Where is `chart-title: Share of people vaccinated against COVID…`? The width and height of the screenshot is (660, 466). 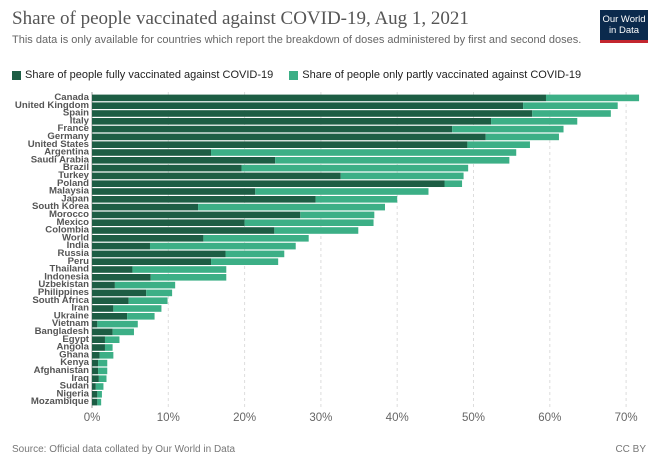 chart-title: Share of people vaccinated against COVID… is located at coordinates (240, 18).